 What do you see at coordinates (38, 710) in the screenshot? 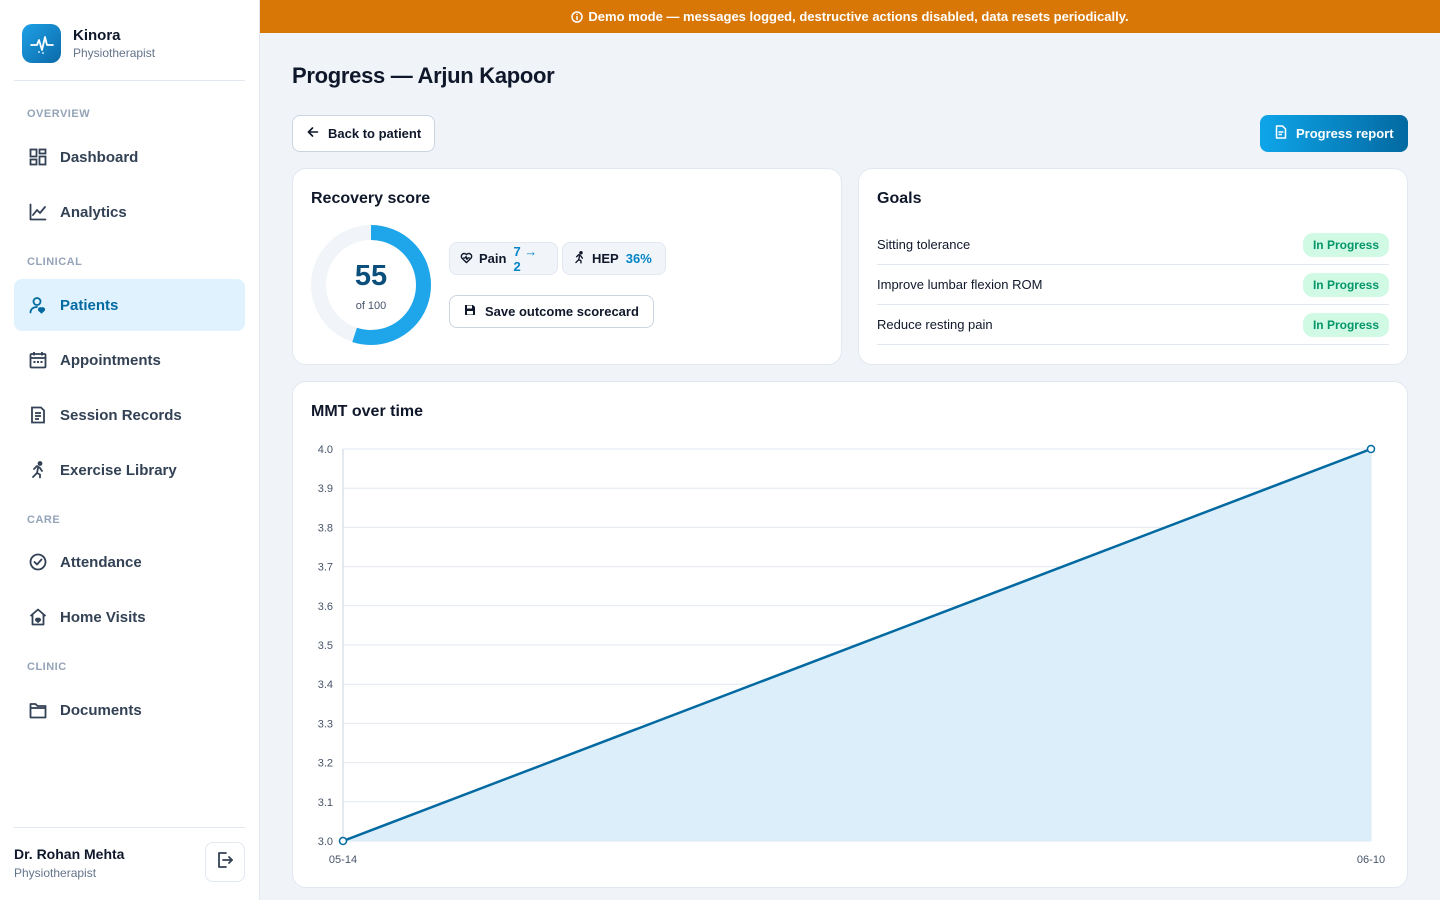
I see `folder-icon` at bounding box center [38, 710].